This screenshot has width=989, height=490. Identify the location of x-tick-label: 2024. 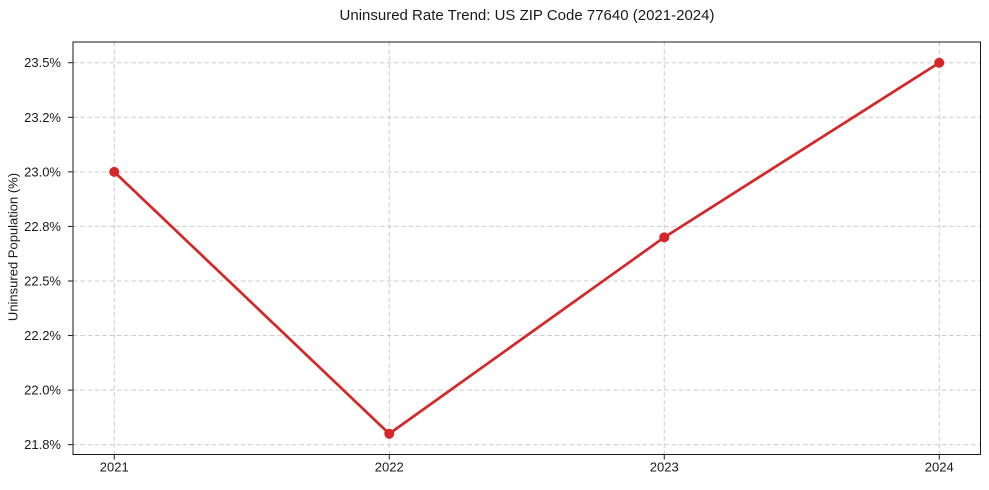
(939, 467).